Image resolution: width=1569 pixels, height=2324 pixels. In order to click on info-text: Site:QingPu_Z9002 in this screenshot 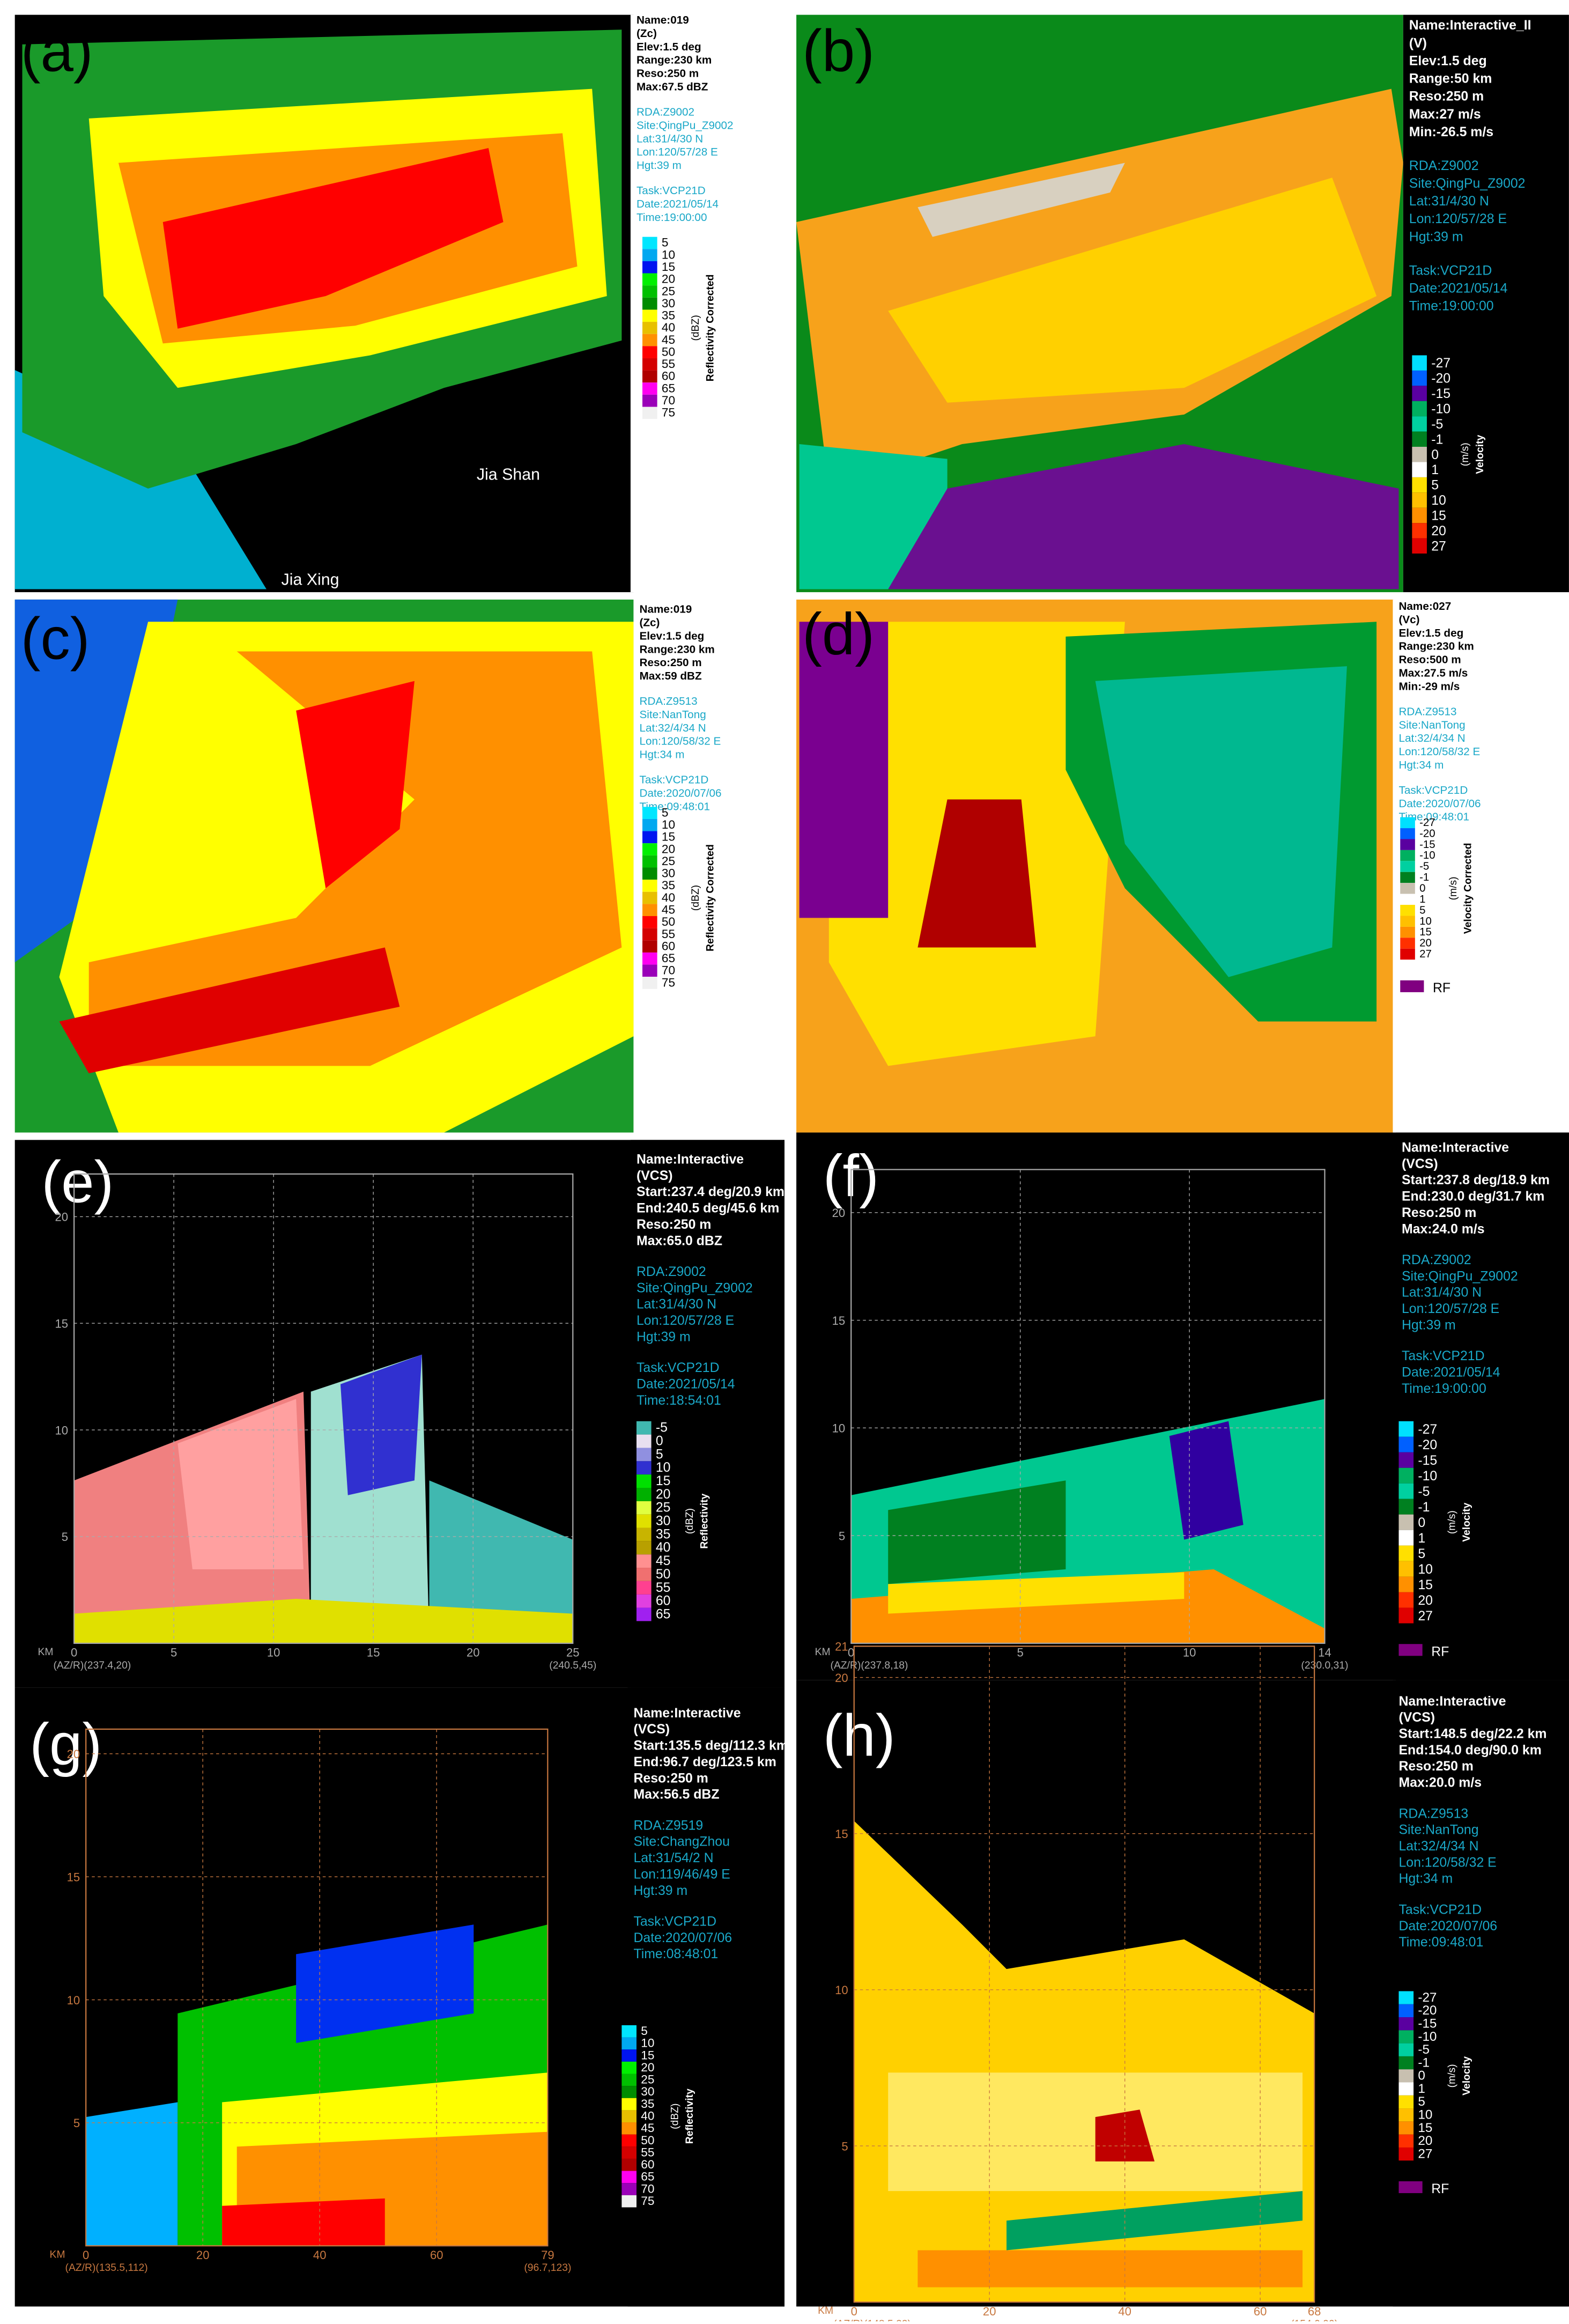, I will do `click(695, 1288)`.